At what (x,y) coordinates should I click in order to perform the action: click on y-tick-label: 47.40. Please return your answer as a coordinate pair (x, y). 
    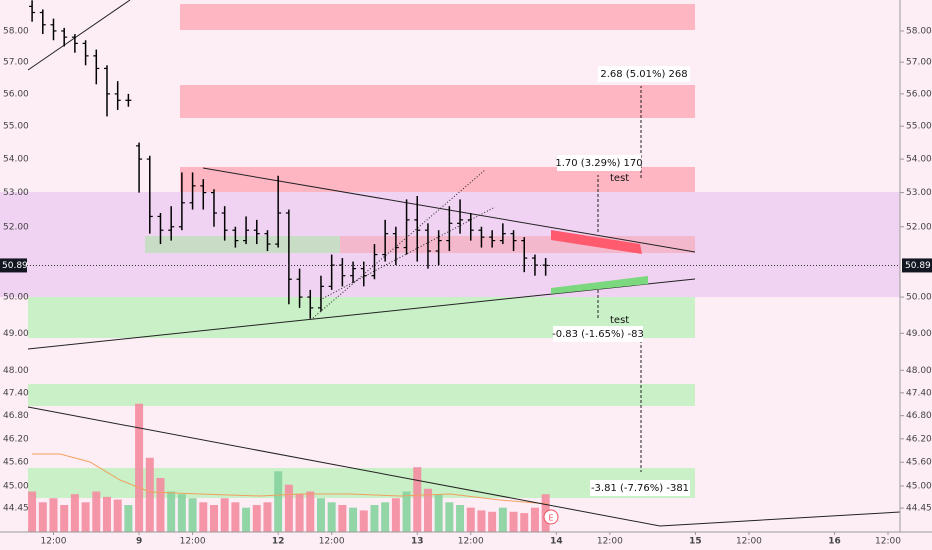
    Looking at the image, I should click on (16, 393).